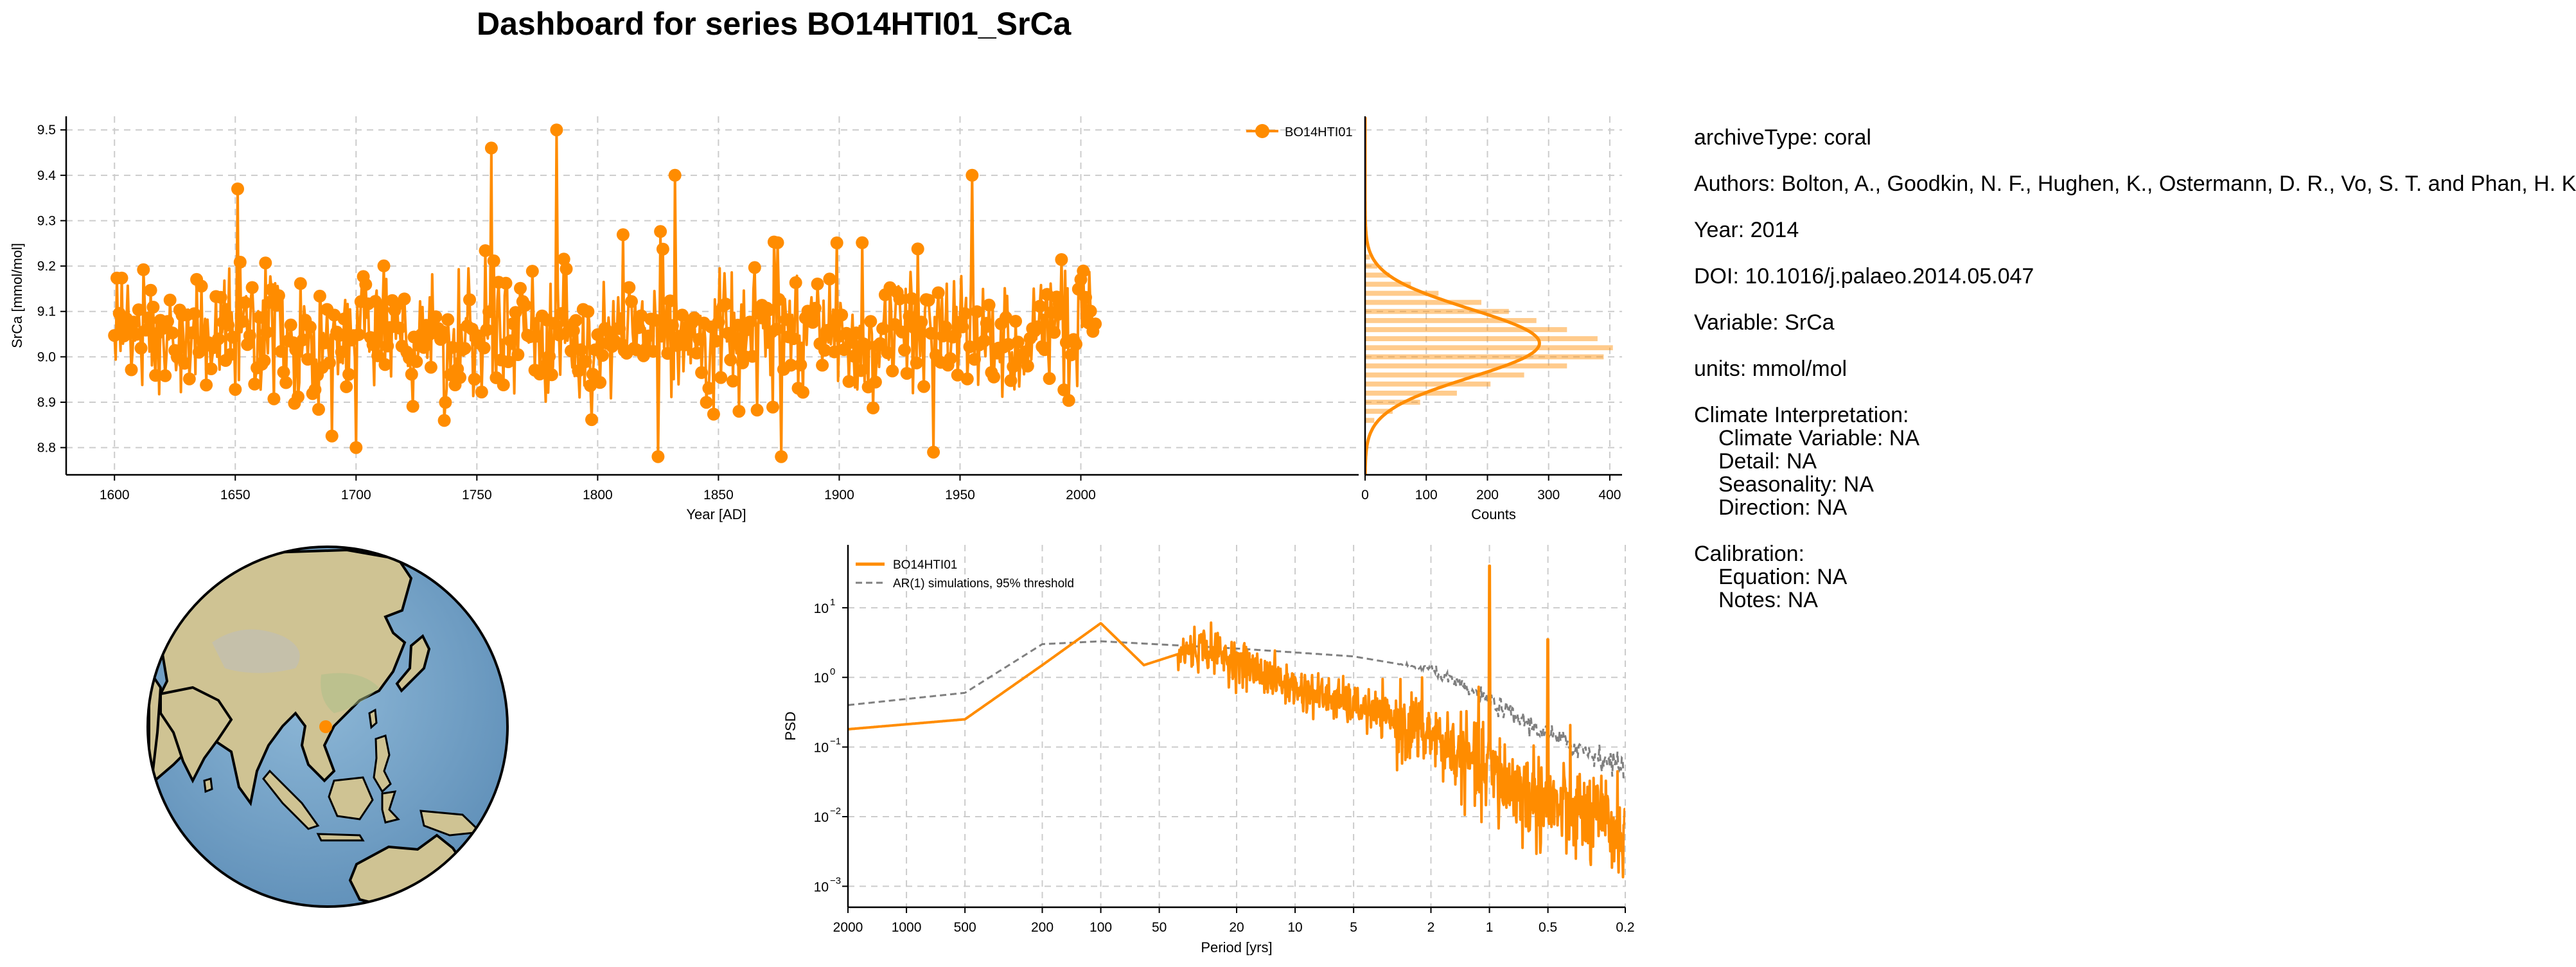 This screenshot has width=2576, height=967. Describe the element at coordinates (477, 495) in the screenshot. I see `timeseries-xtick-label: 1750` at that location.